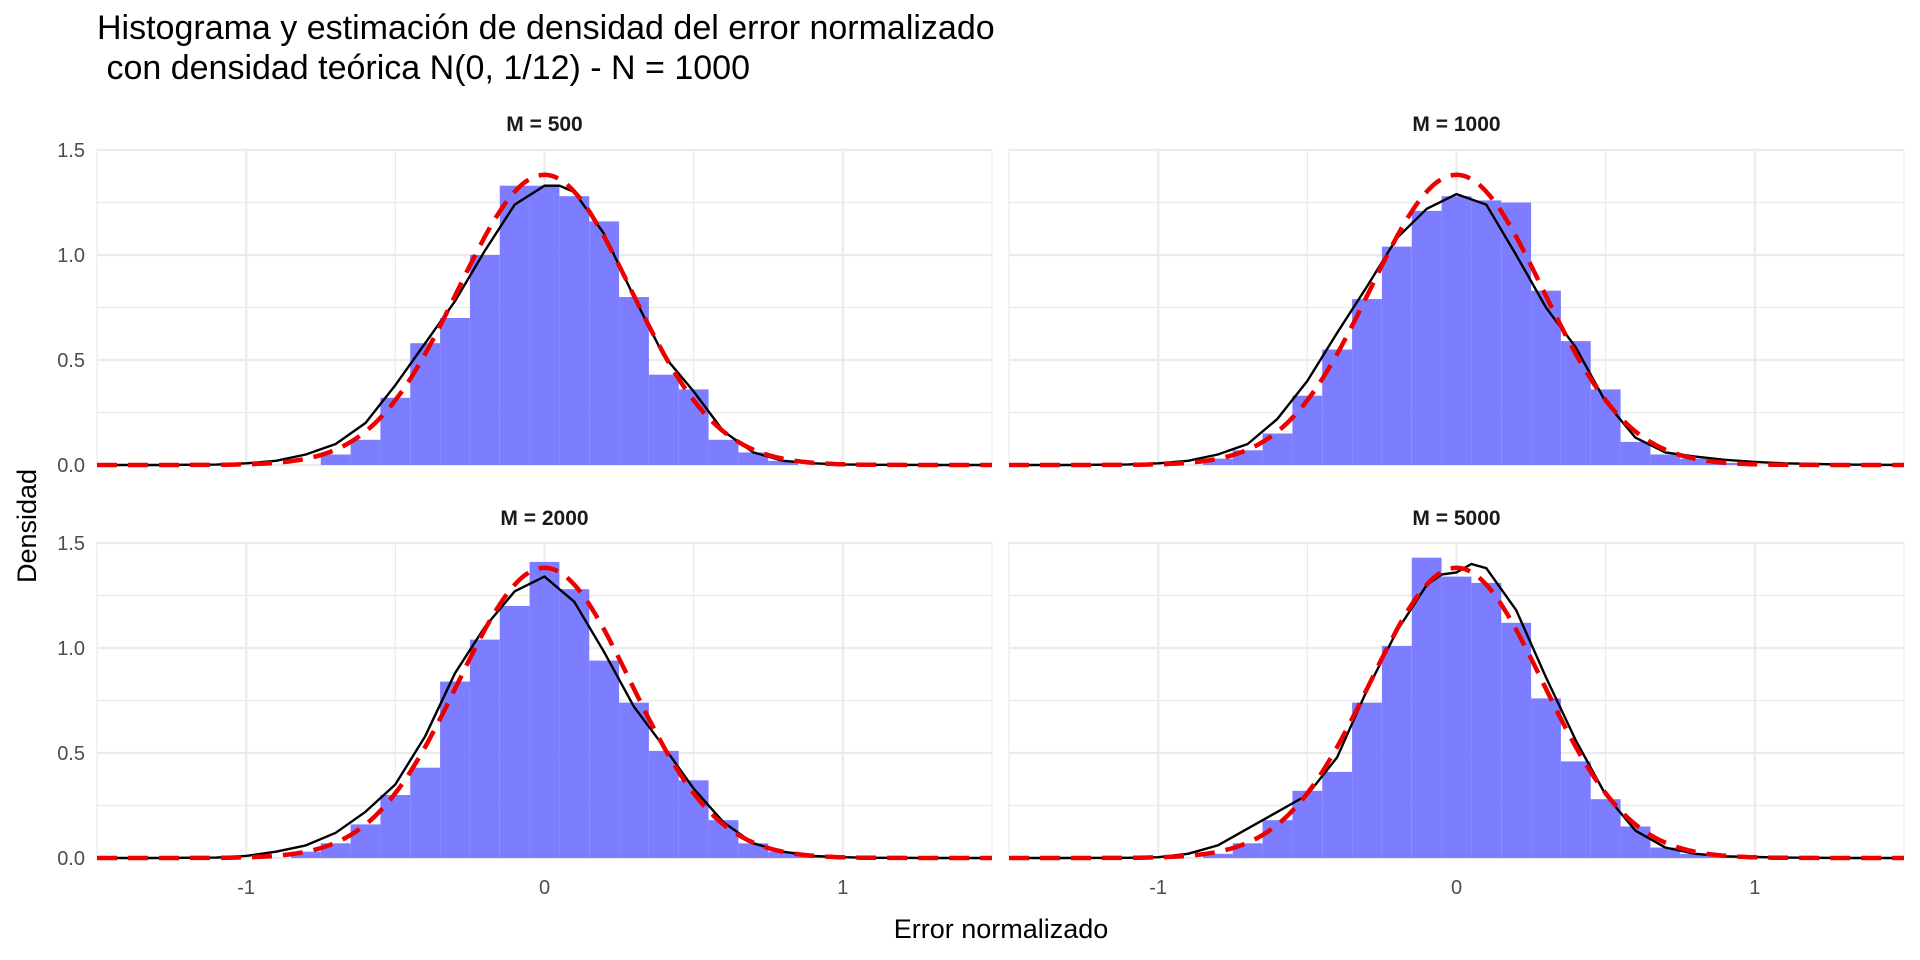  I want to click on panel-strip-label: M = 1000, so click(1456, 124).